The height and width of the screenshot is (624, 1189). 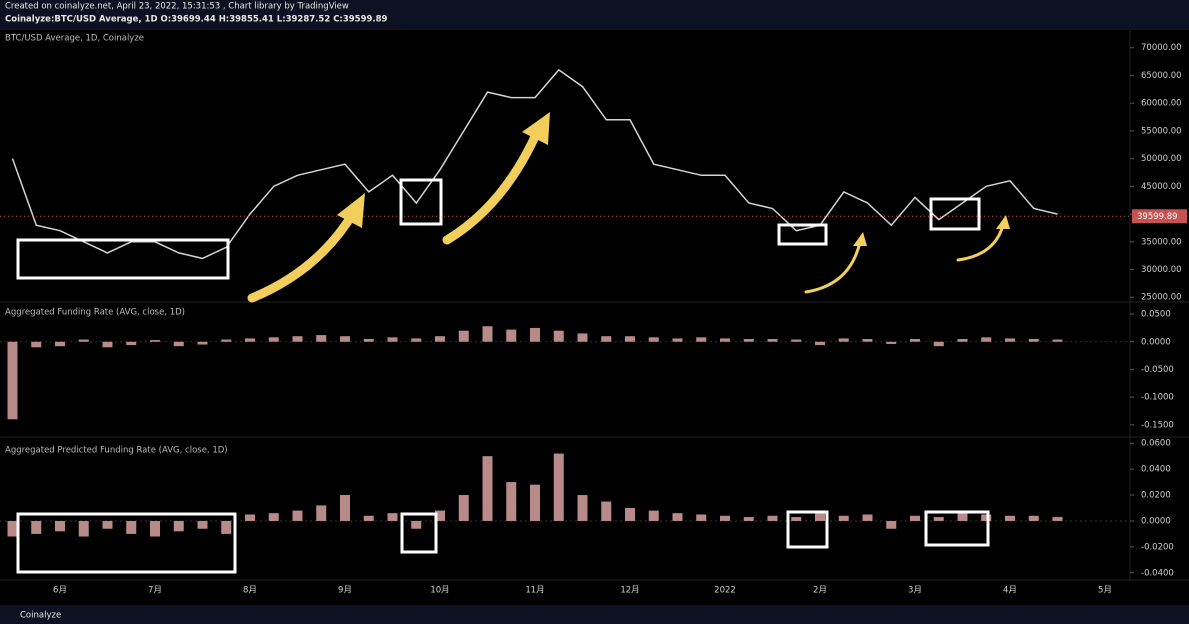 What do you see at coordinates (1161, 104) in the screenshot?
I see `y-tick-label: 60000.00` at bounding box center [1161, 104].